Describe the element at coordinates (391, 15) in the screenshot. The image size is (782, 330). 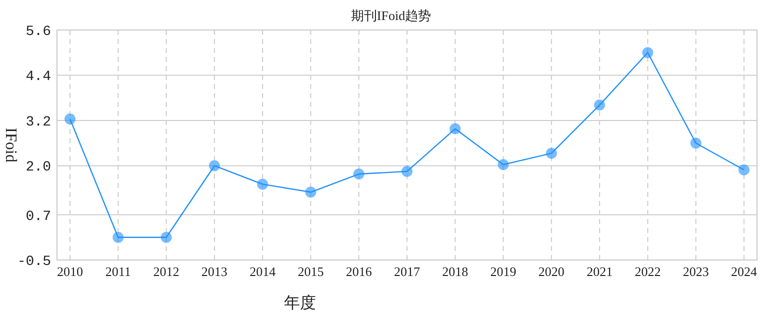
I see `chart-title: 期刊IFoid趋势` at that location.